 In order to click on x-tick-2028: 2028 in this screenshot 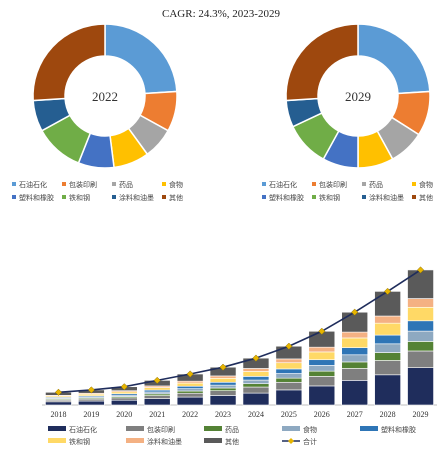, I will do `click(388, 414)`.